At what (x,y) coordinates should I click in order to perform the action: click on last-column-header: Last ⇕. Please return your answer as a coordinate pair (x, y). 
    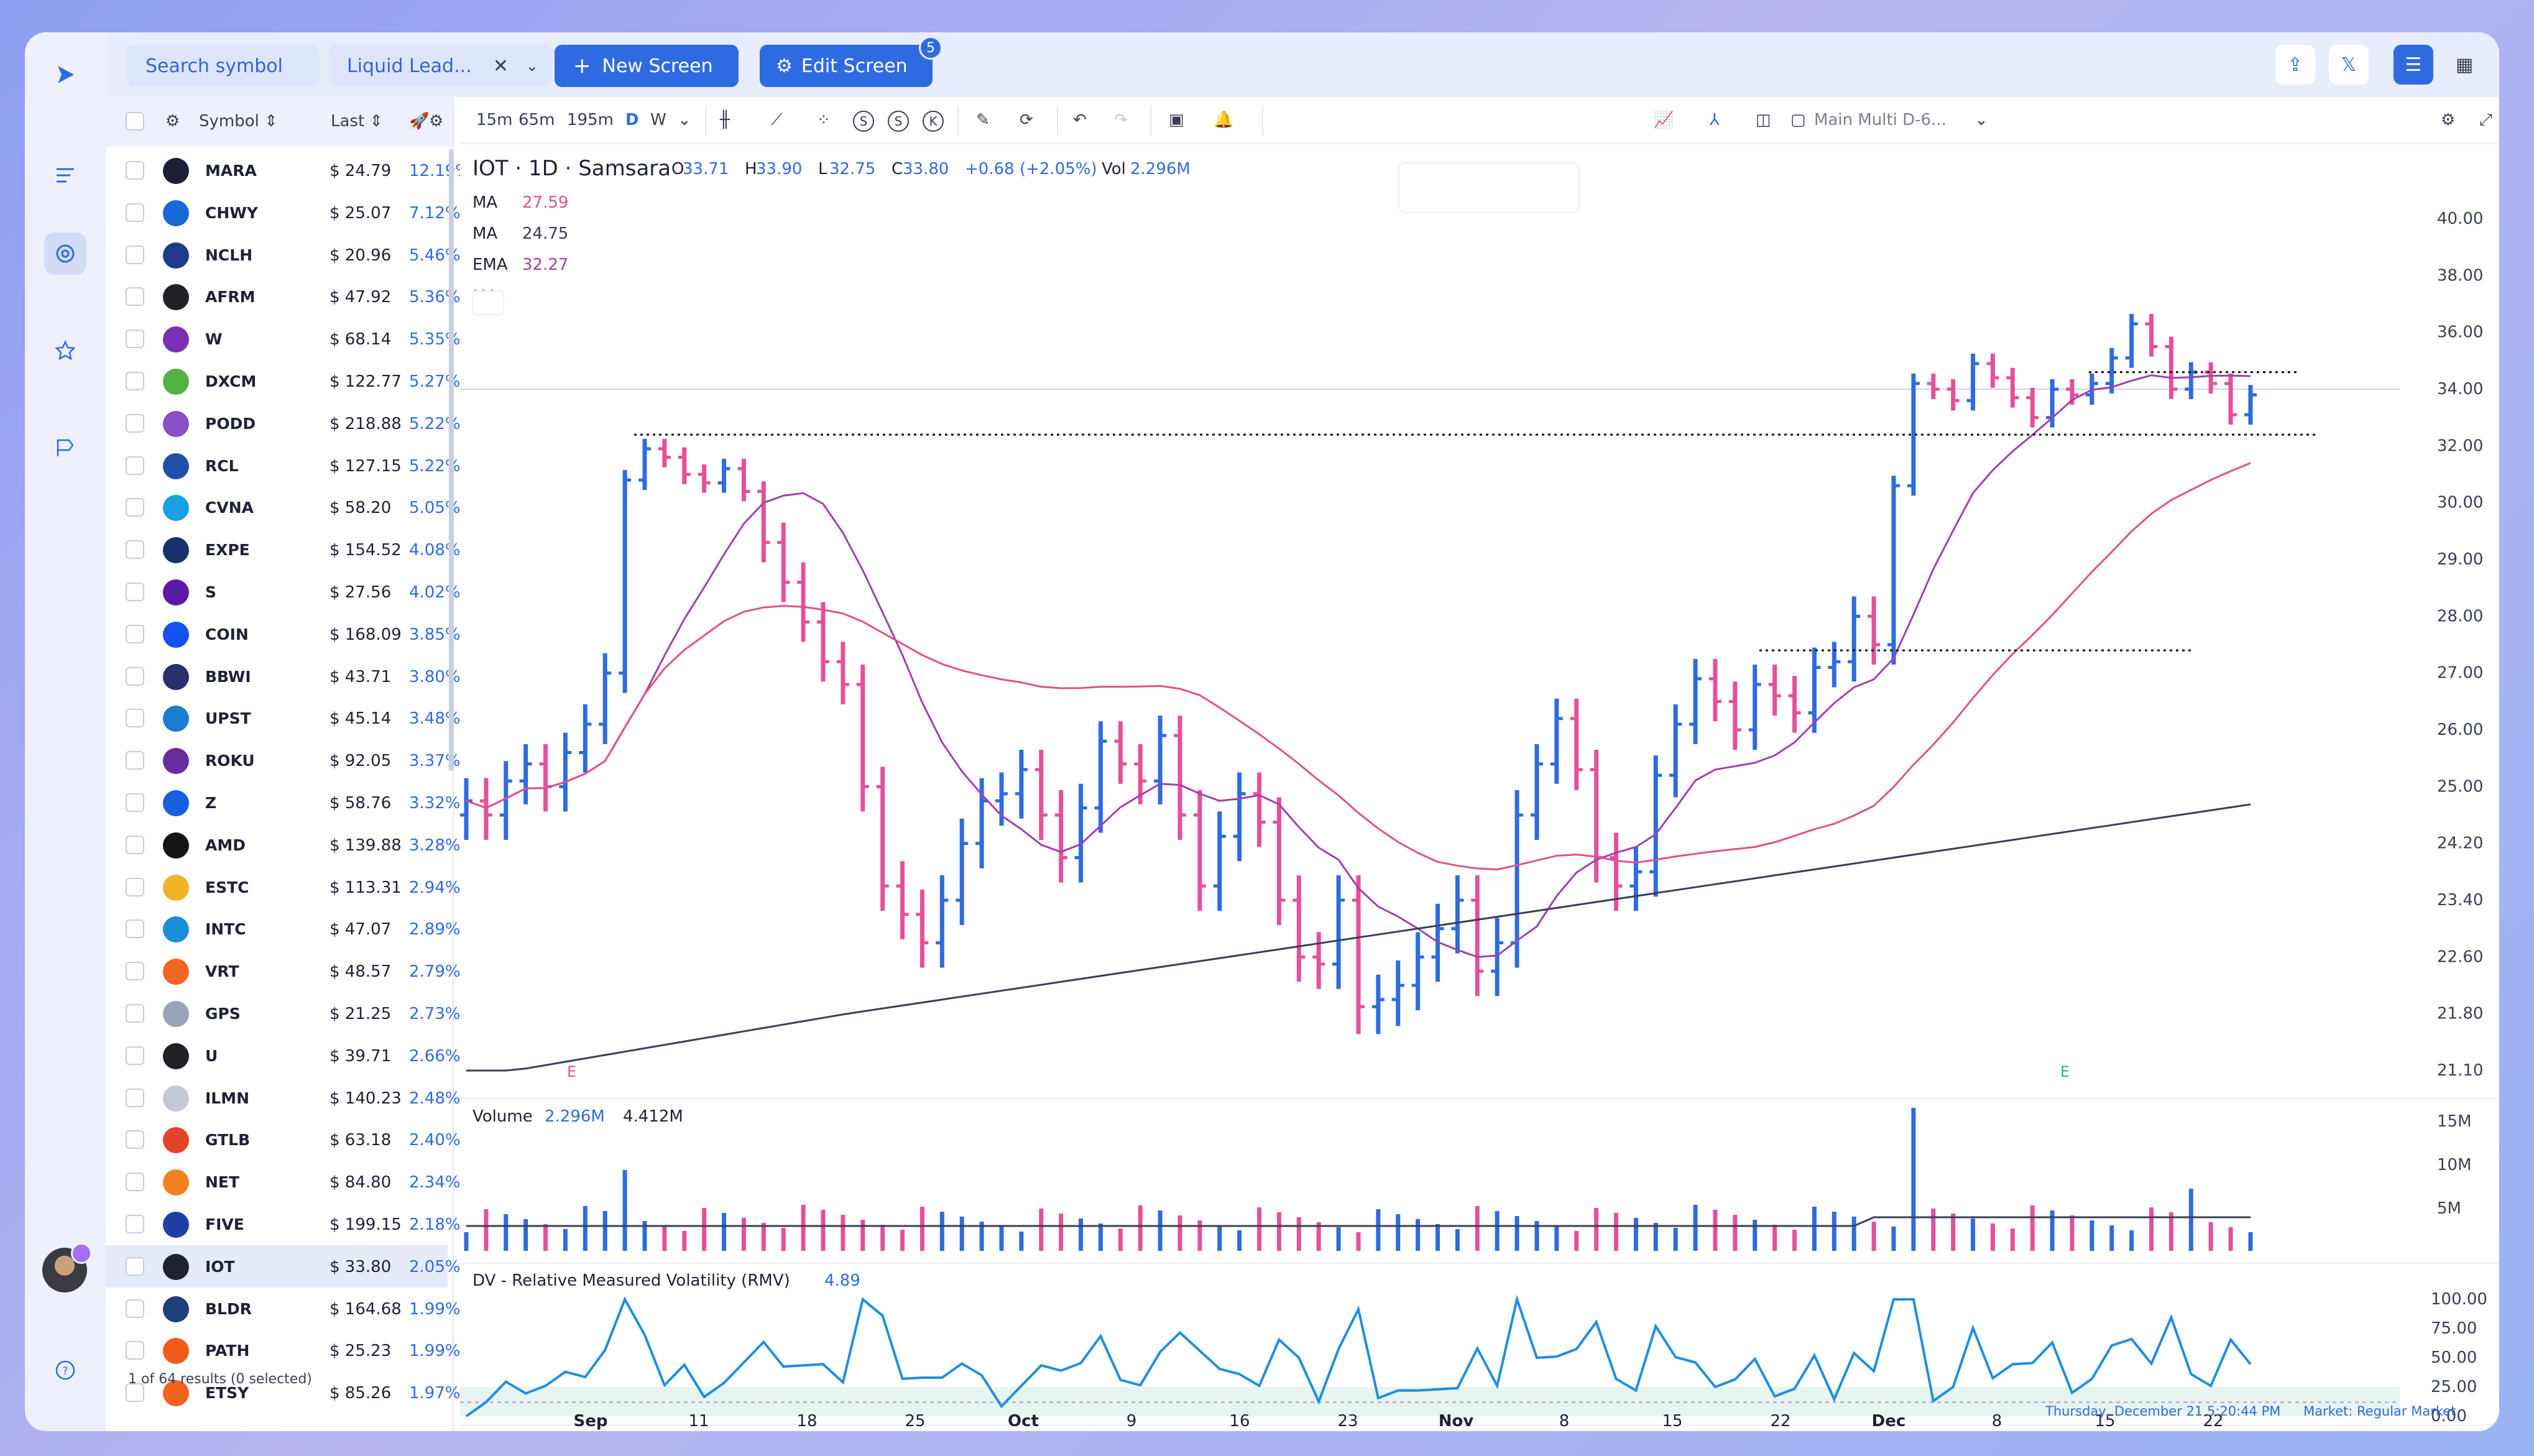
    Looking at the image, I should click on (357, 121).